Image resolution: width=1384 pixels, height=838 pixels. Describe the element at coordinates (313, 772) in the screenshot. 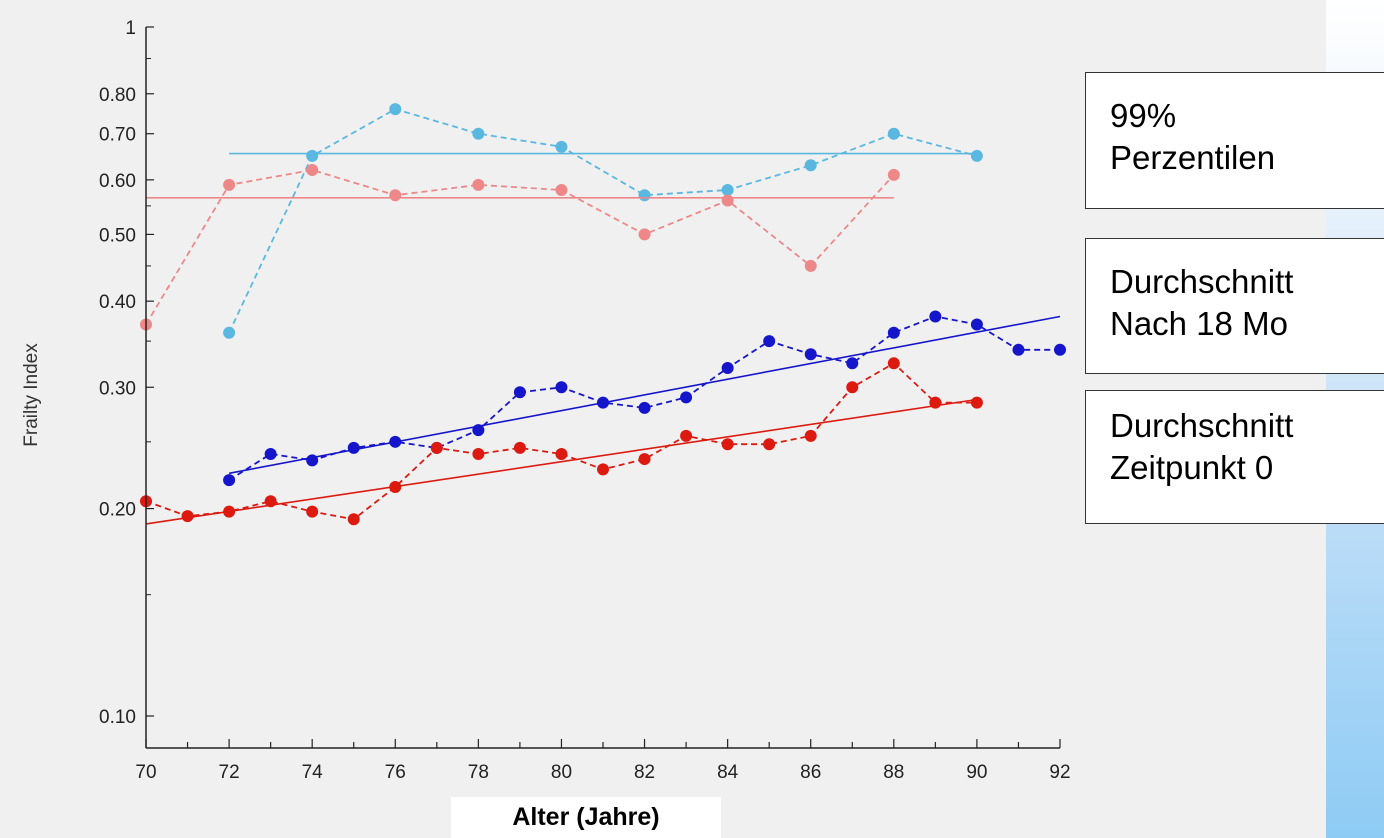

I see `x-tick-label: 74` at that location.